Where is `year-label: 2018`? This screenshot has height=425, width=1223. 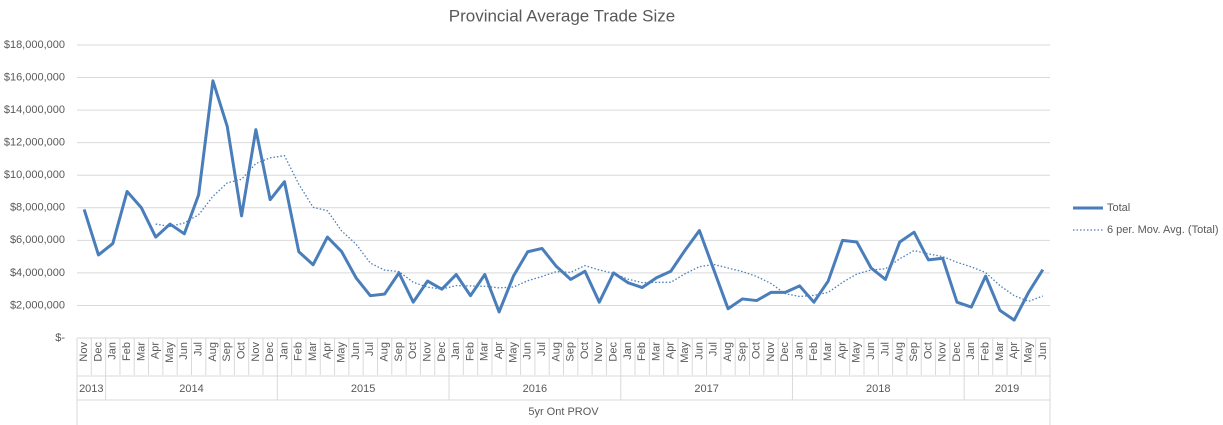 year-label: 2018 is located at coordinates (878, 389).